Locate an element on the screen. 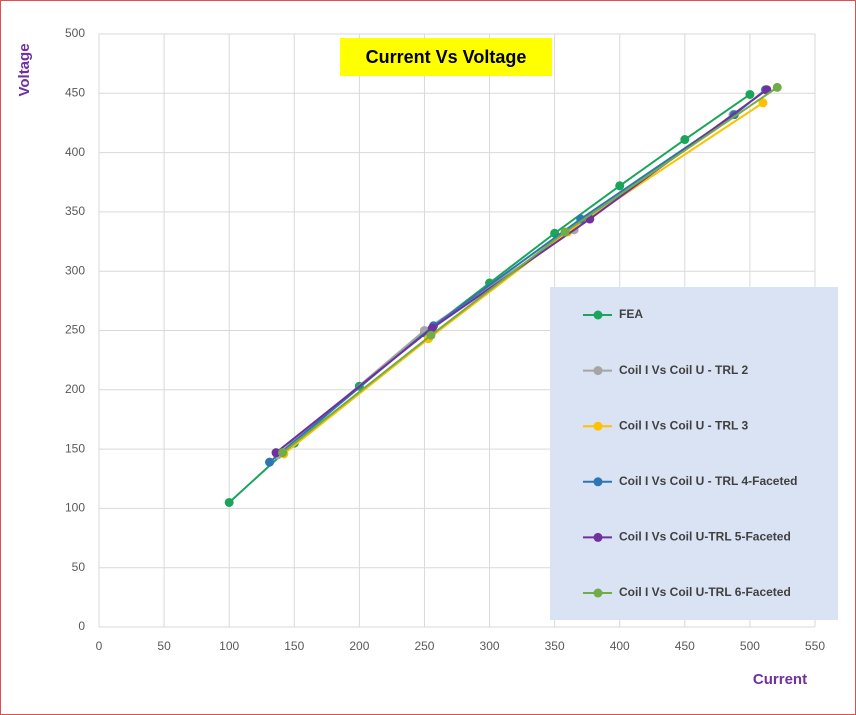  x-tick-label: 450 is located at coordinates (685, 646).